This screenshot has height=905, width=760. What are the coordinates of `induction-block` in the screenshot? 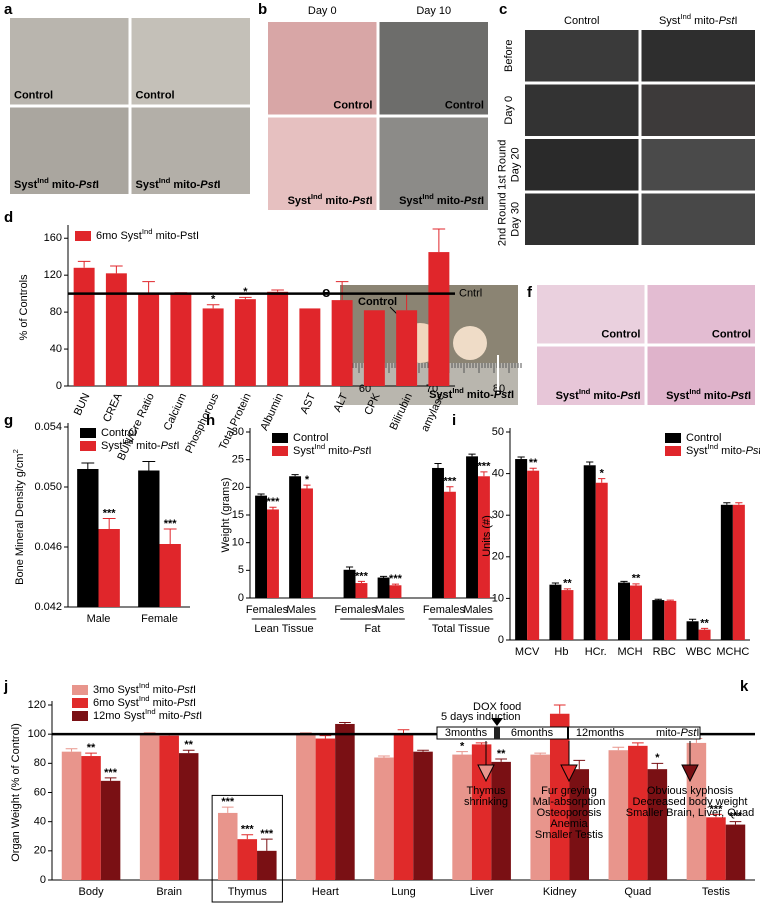 It's located at (497, 733).